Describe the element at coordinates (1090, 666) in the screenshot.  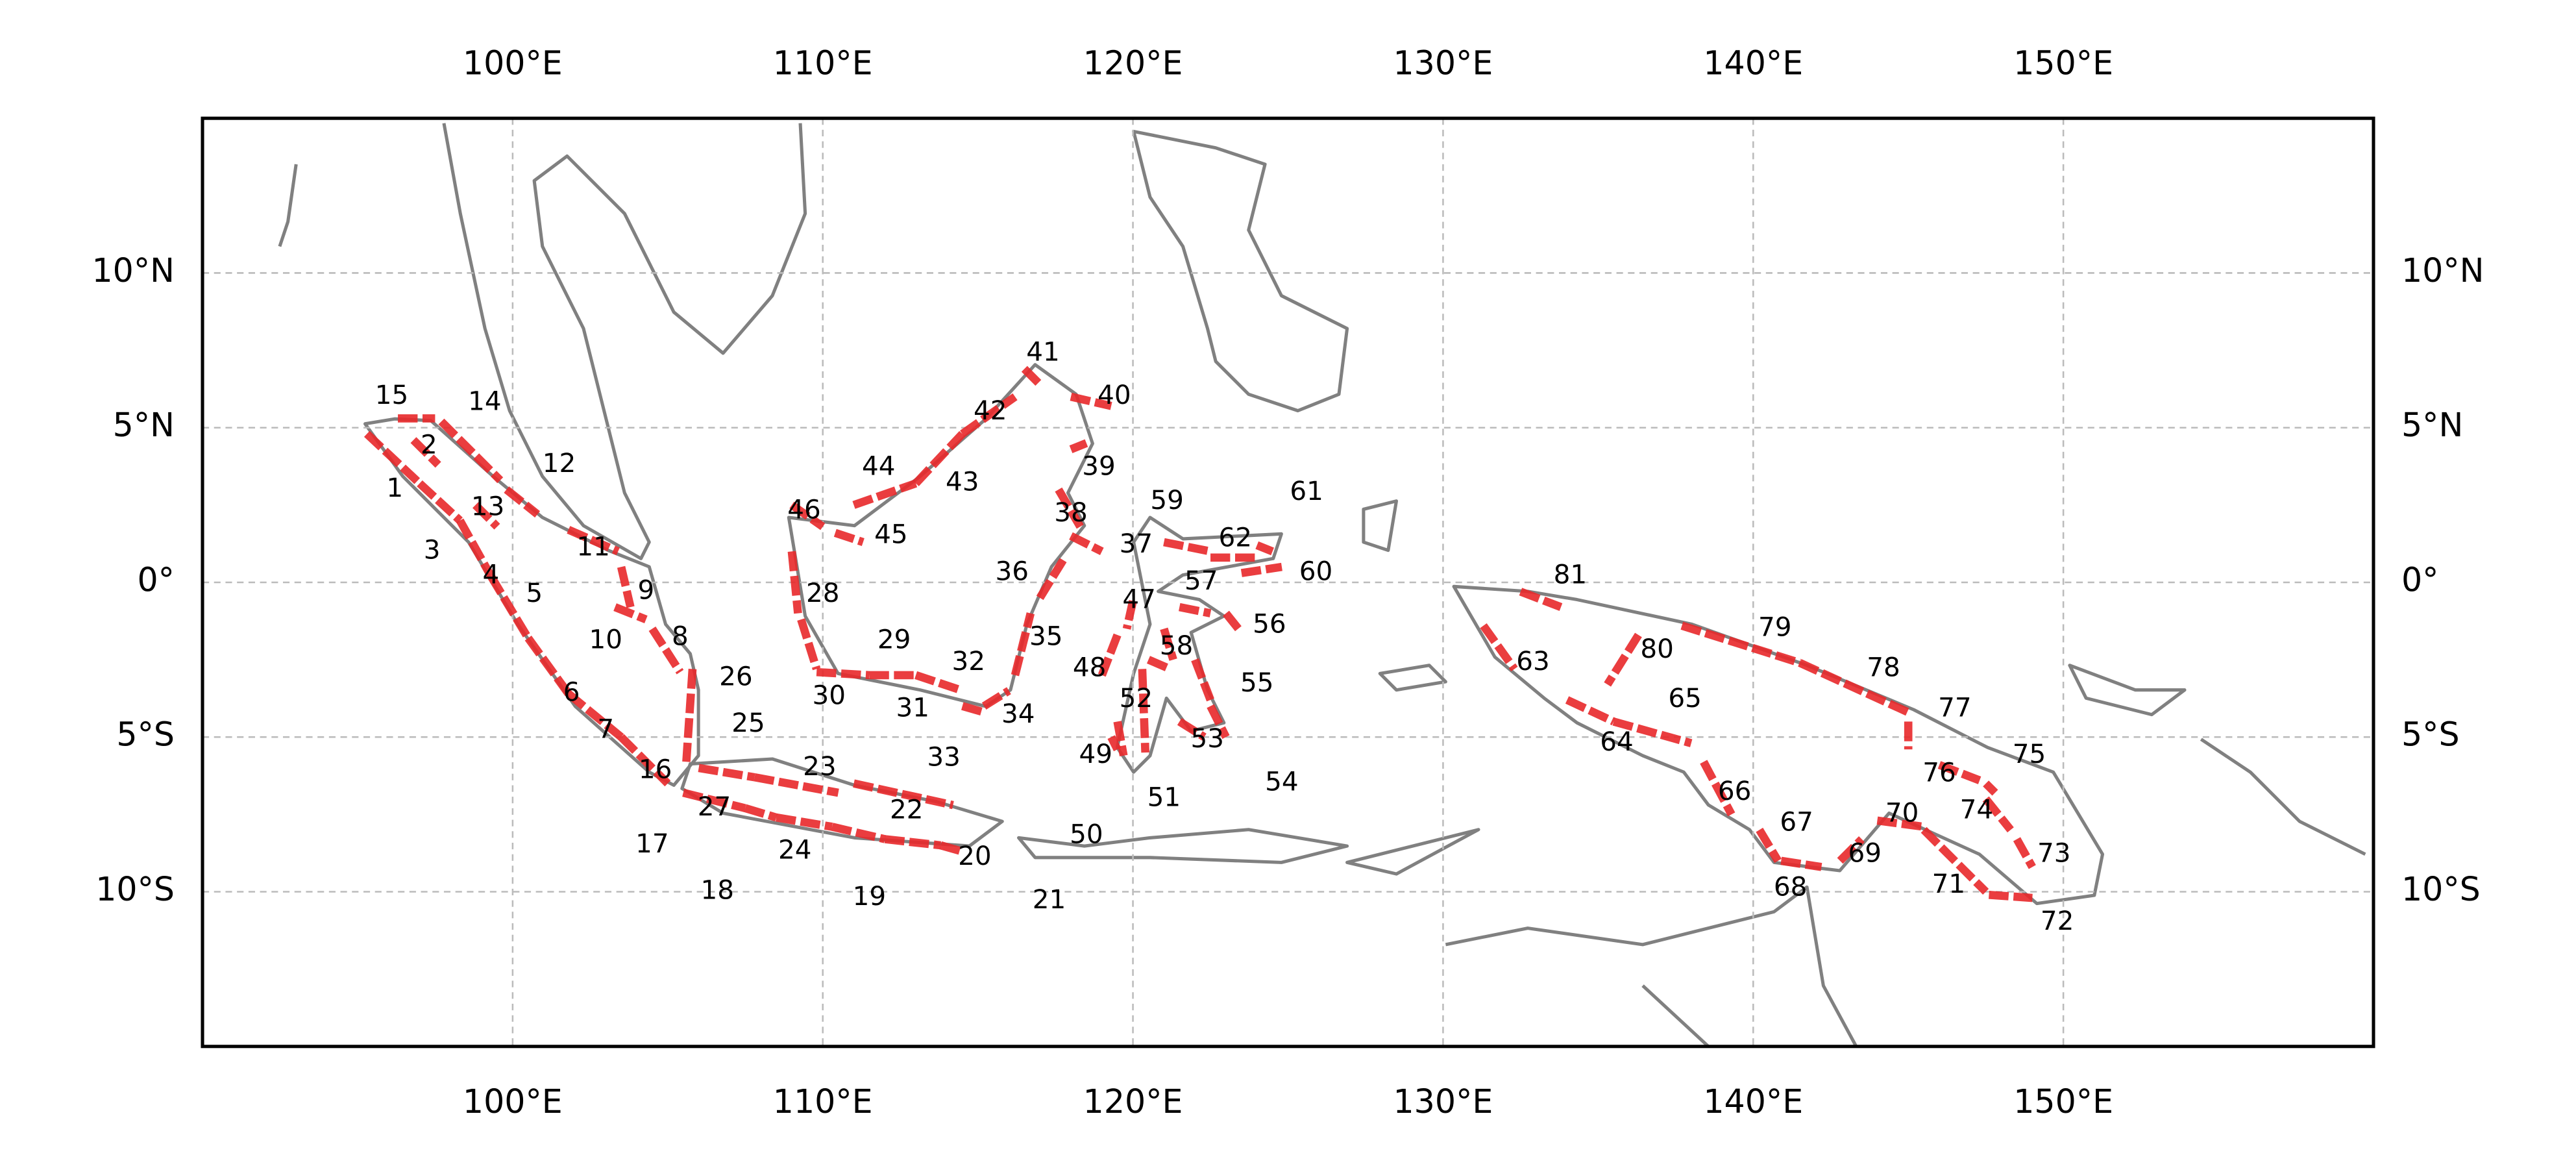
I see `segment-label: 48` at that location.